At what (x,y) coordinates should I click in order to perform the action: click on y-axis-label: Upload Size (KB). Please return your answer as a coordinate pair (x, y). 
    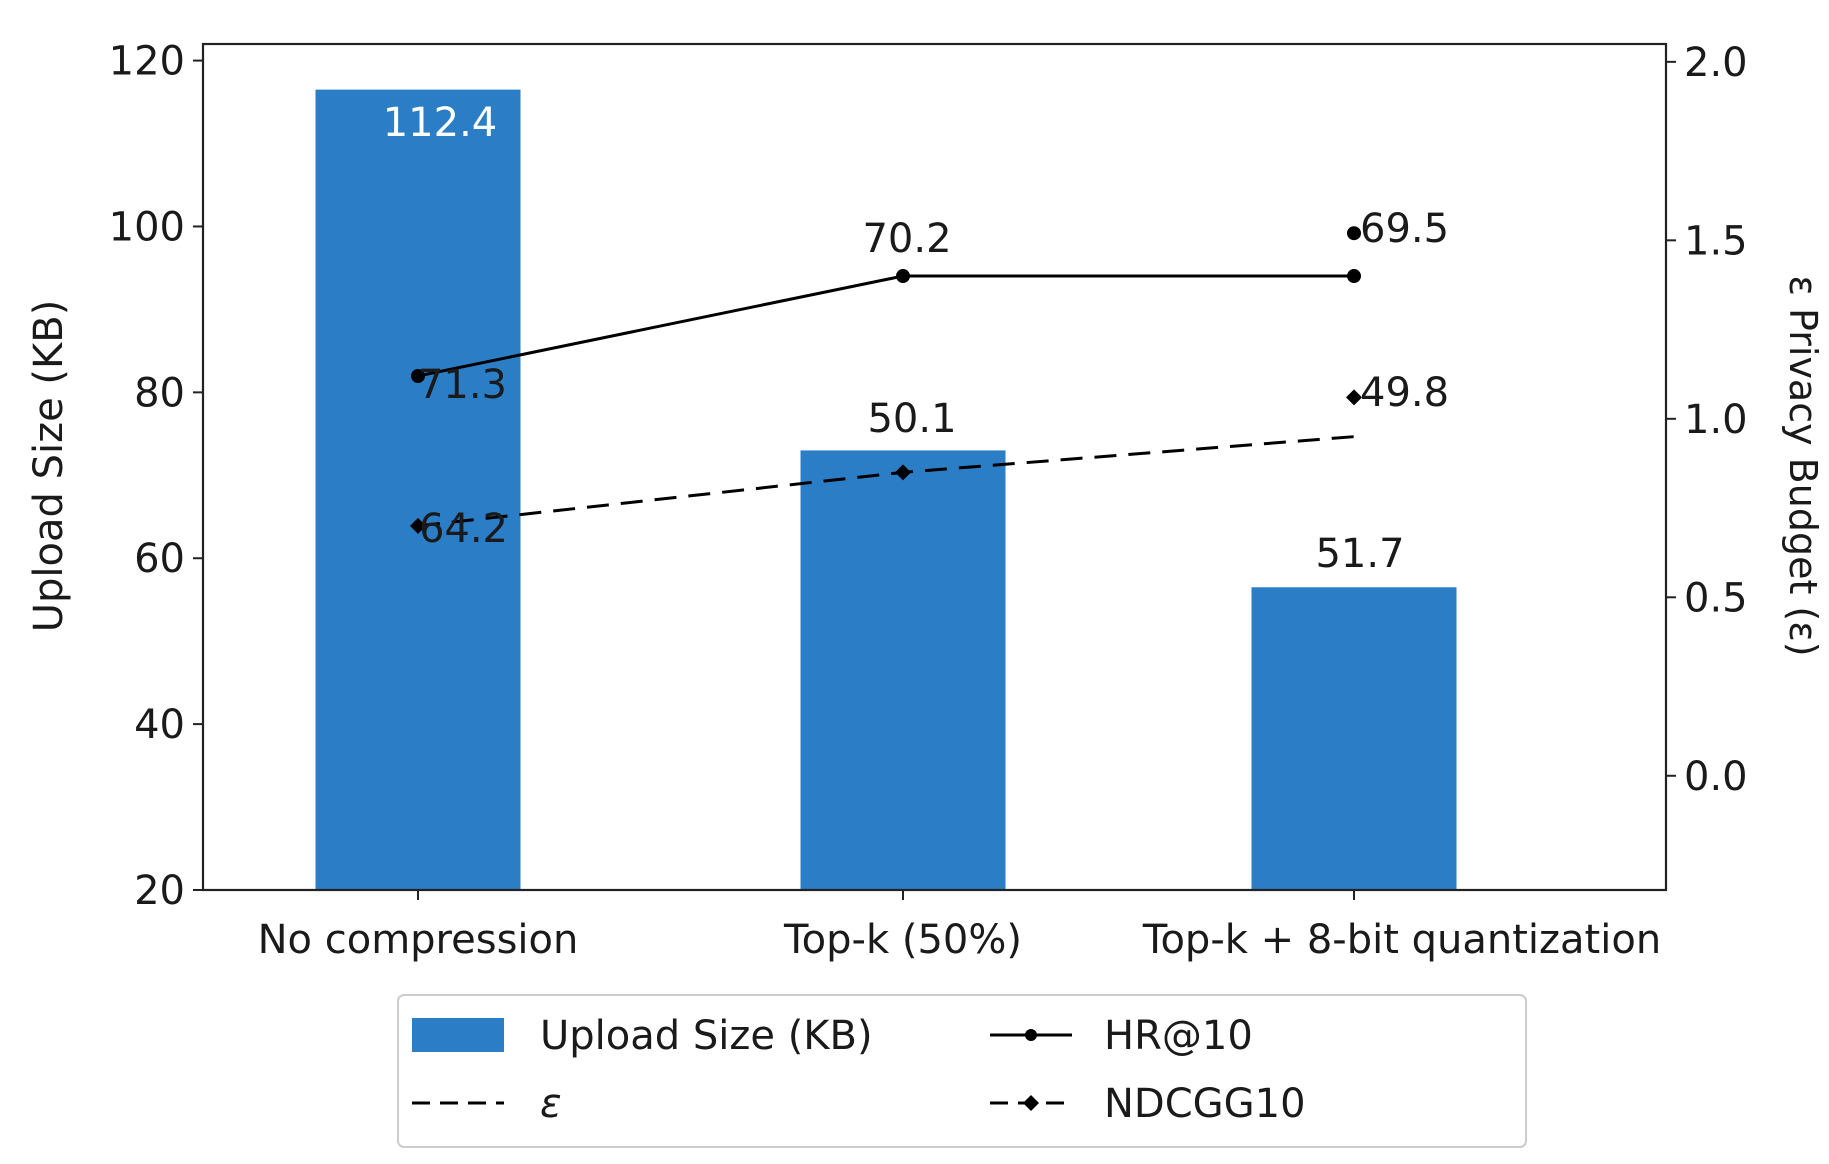
    Looking at the image, I should click on (49, 466).